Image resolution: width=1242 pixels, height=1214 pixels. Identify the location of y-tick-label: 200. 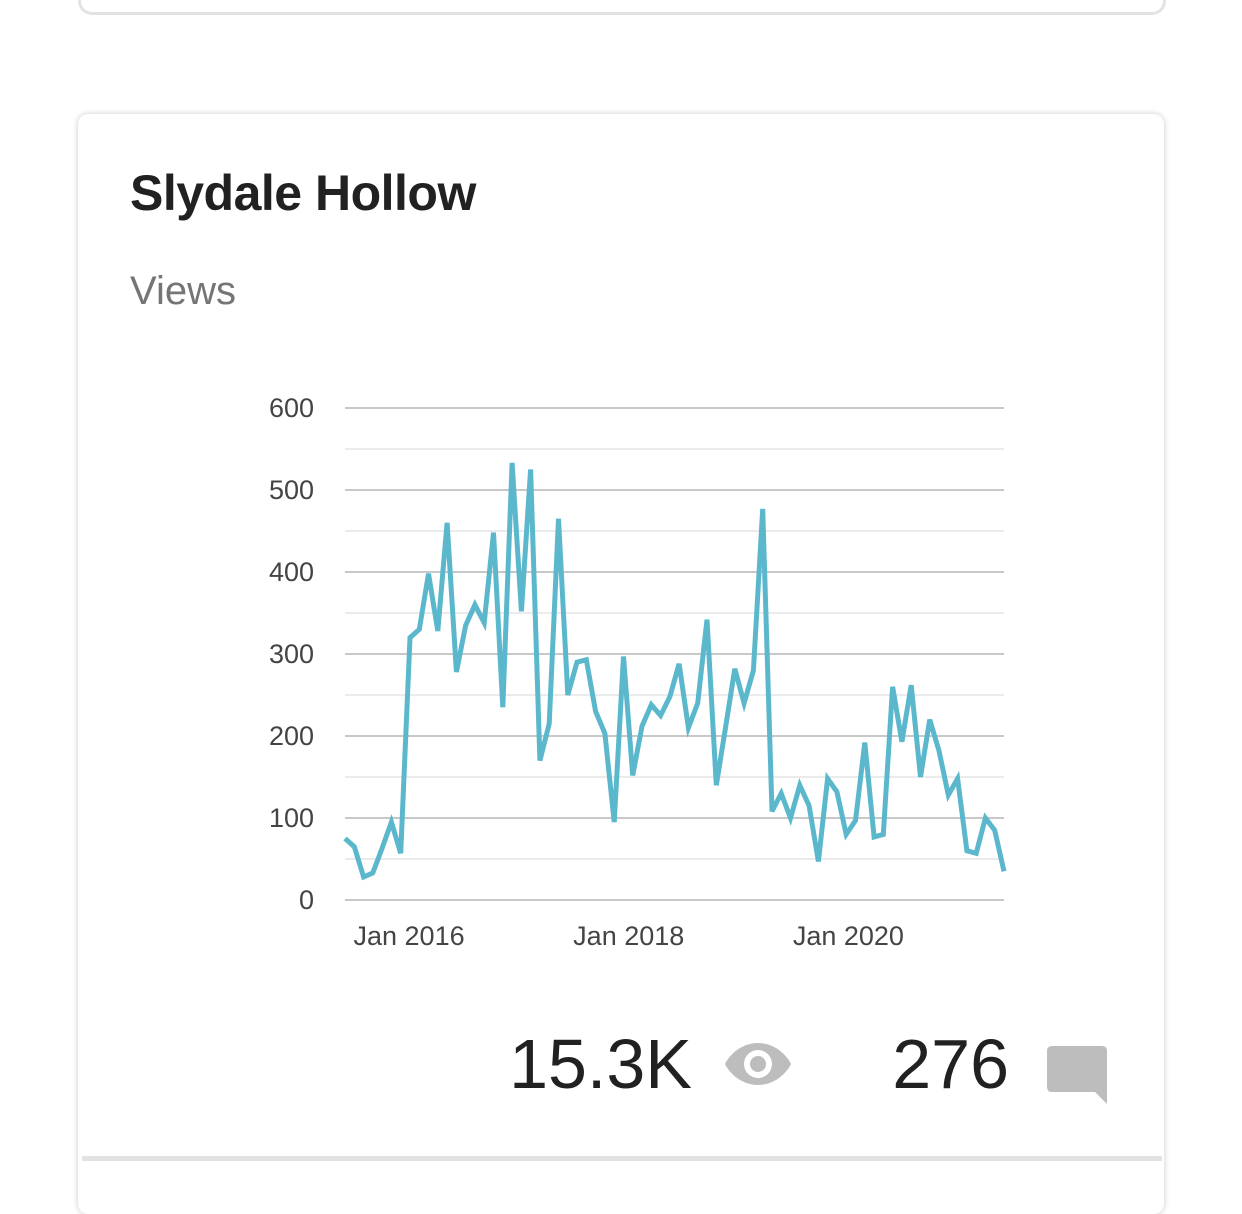
(291, 736).